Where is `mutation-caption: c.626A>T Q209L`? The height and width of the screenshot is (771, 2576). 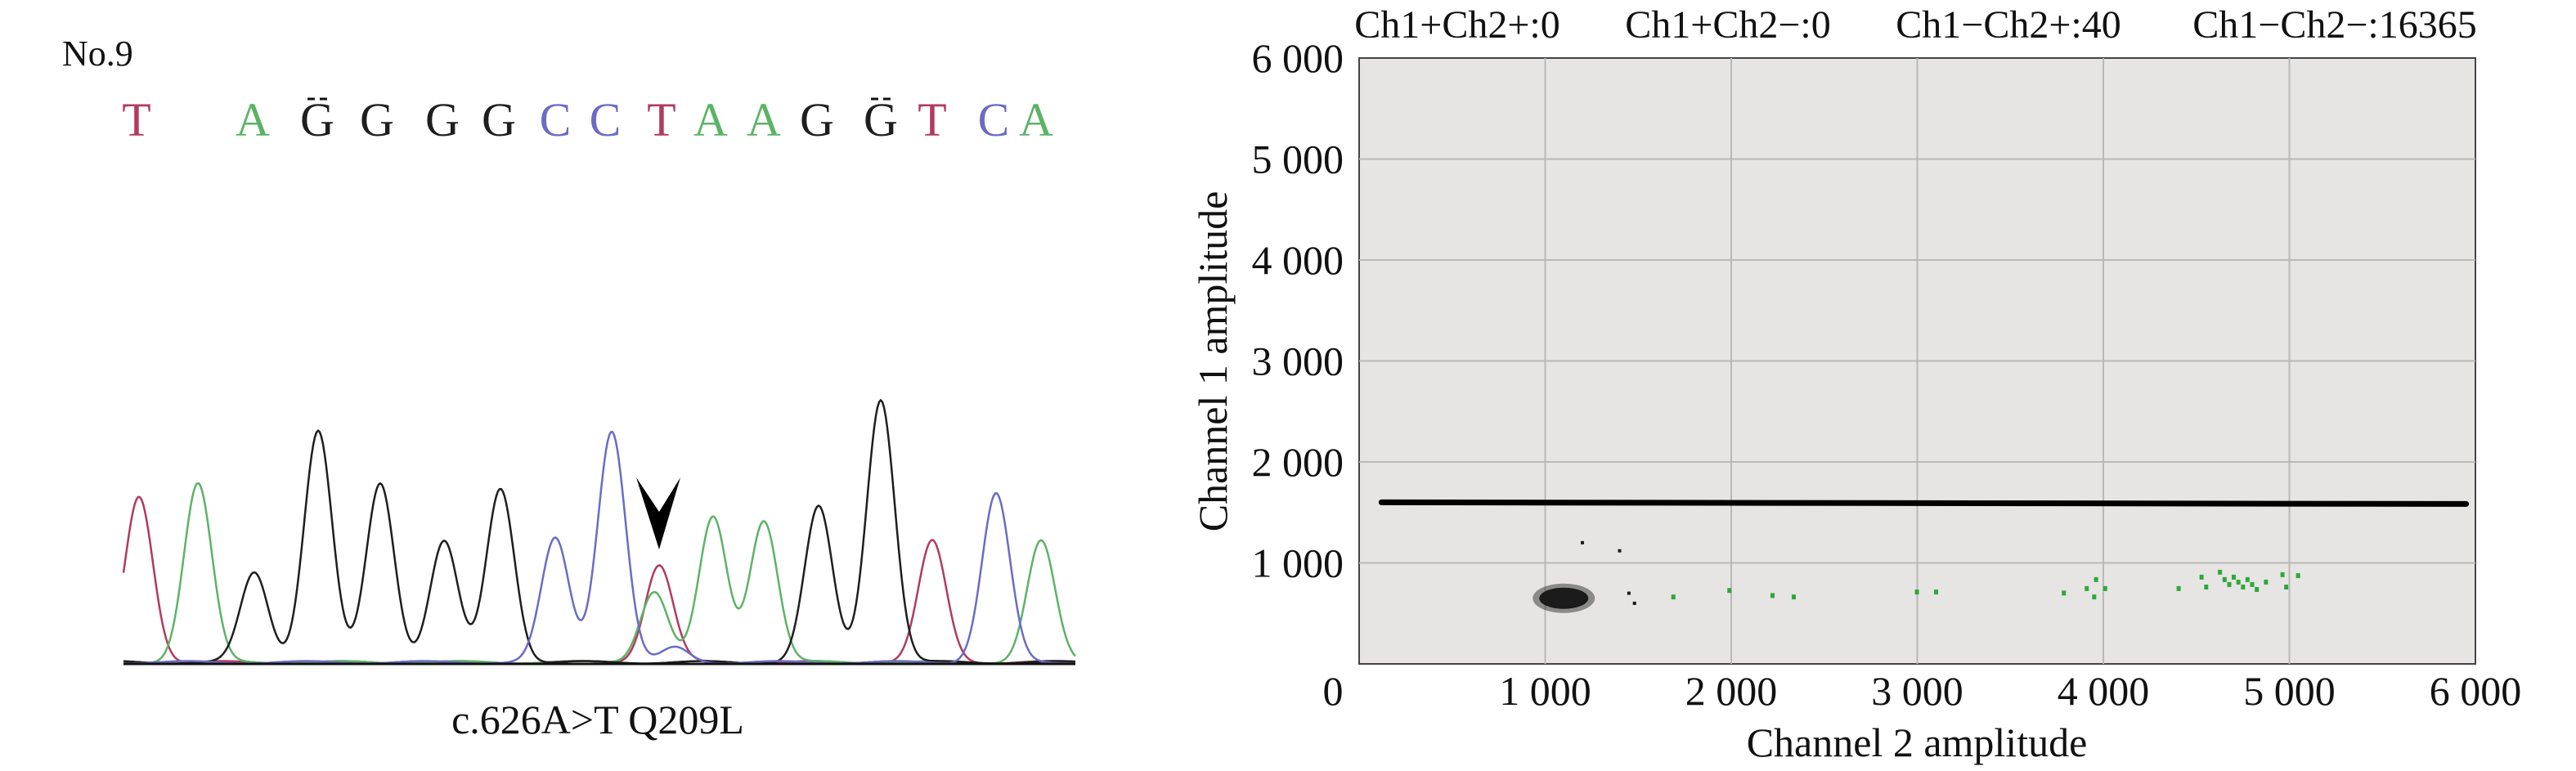
mutation-caption: c.626A>T Q209L is located at coordinates (597, 719).